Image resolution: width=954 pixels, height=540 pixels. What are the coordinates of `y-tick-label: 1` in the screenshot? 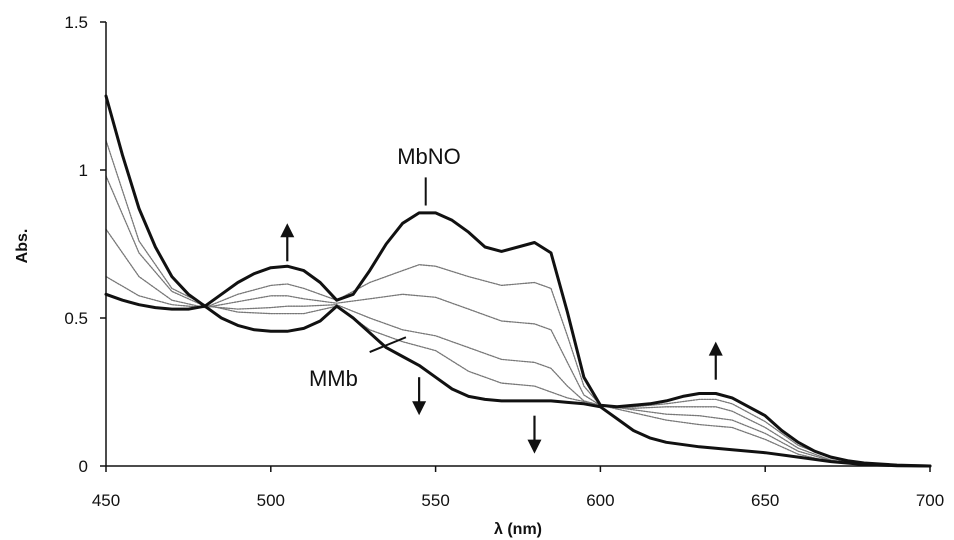 It's located at (83, 170).